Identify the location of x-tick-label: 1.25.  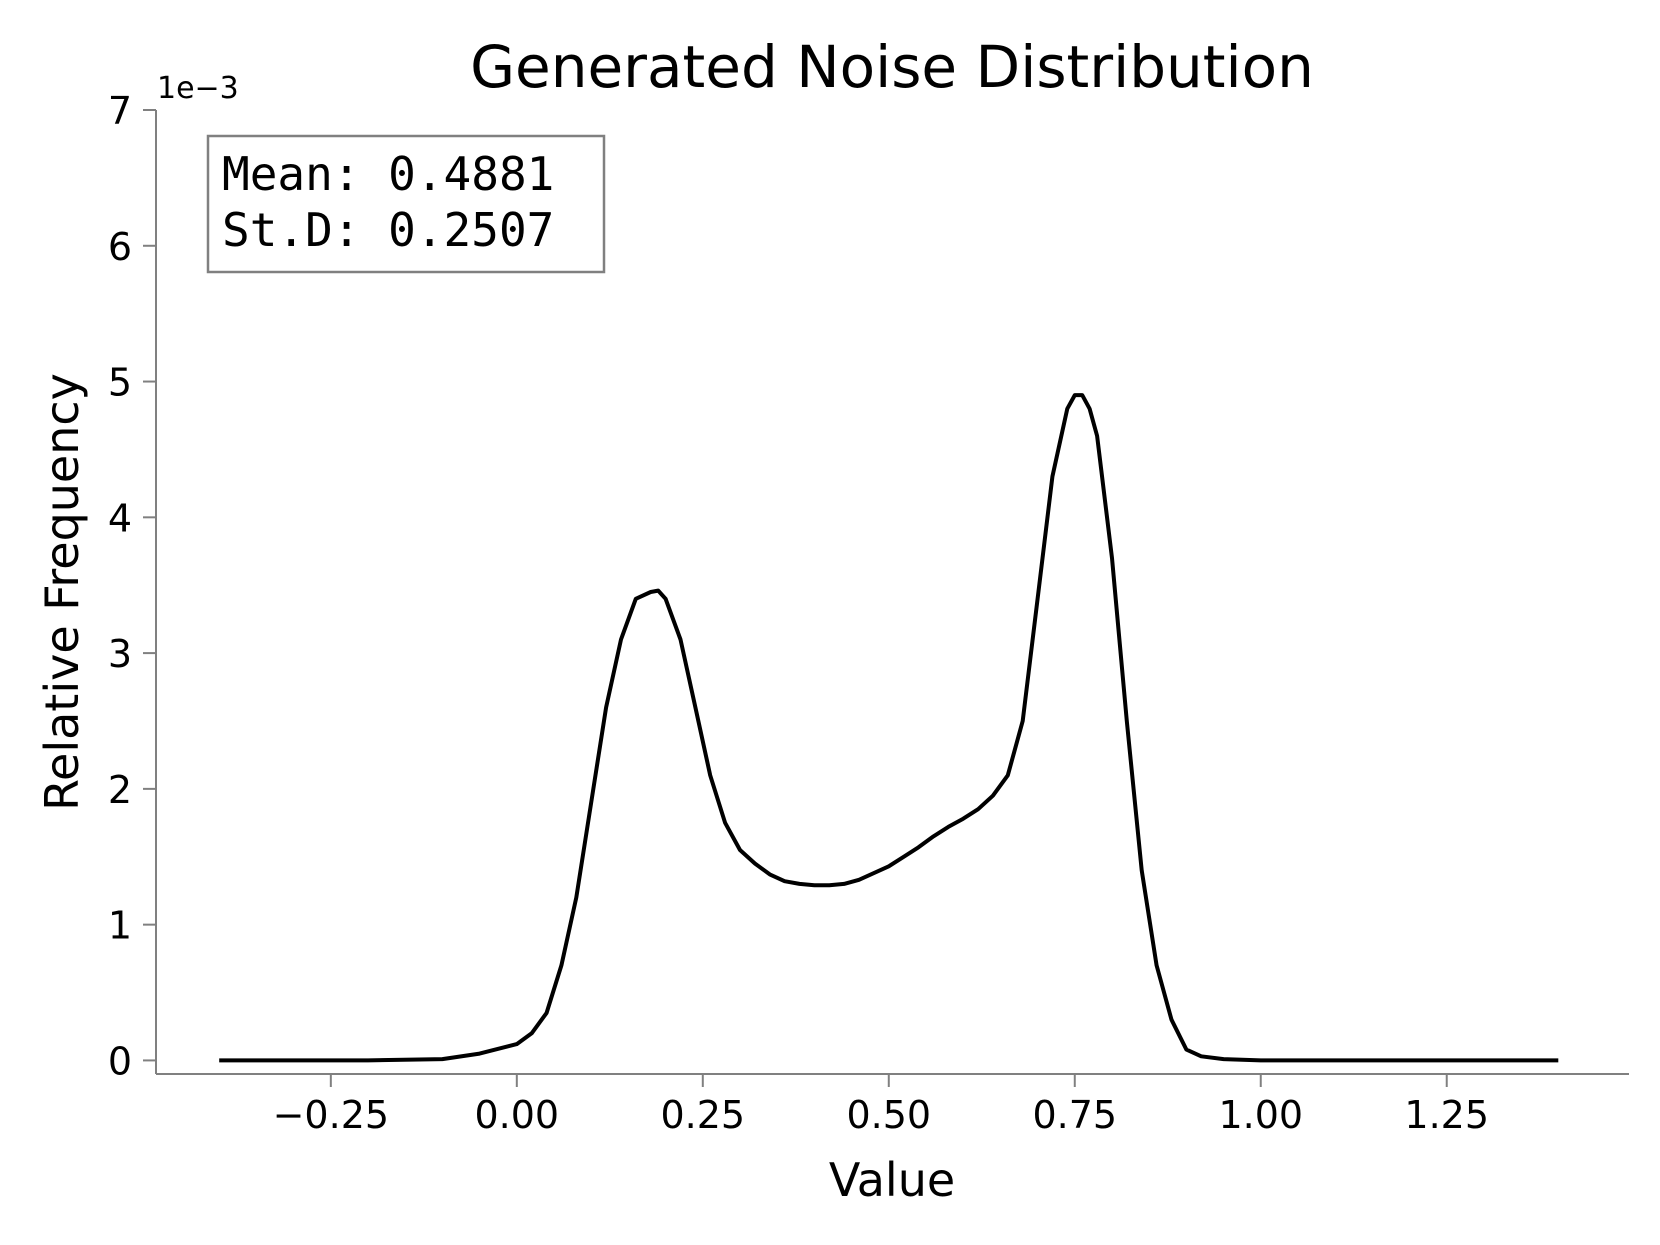
(1446, 1115).